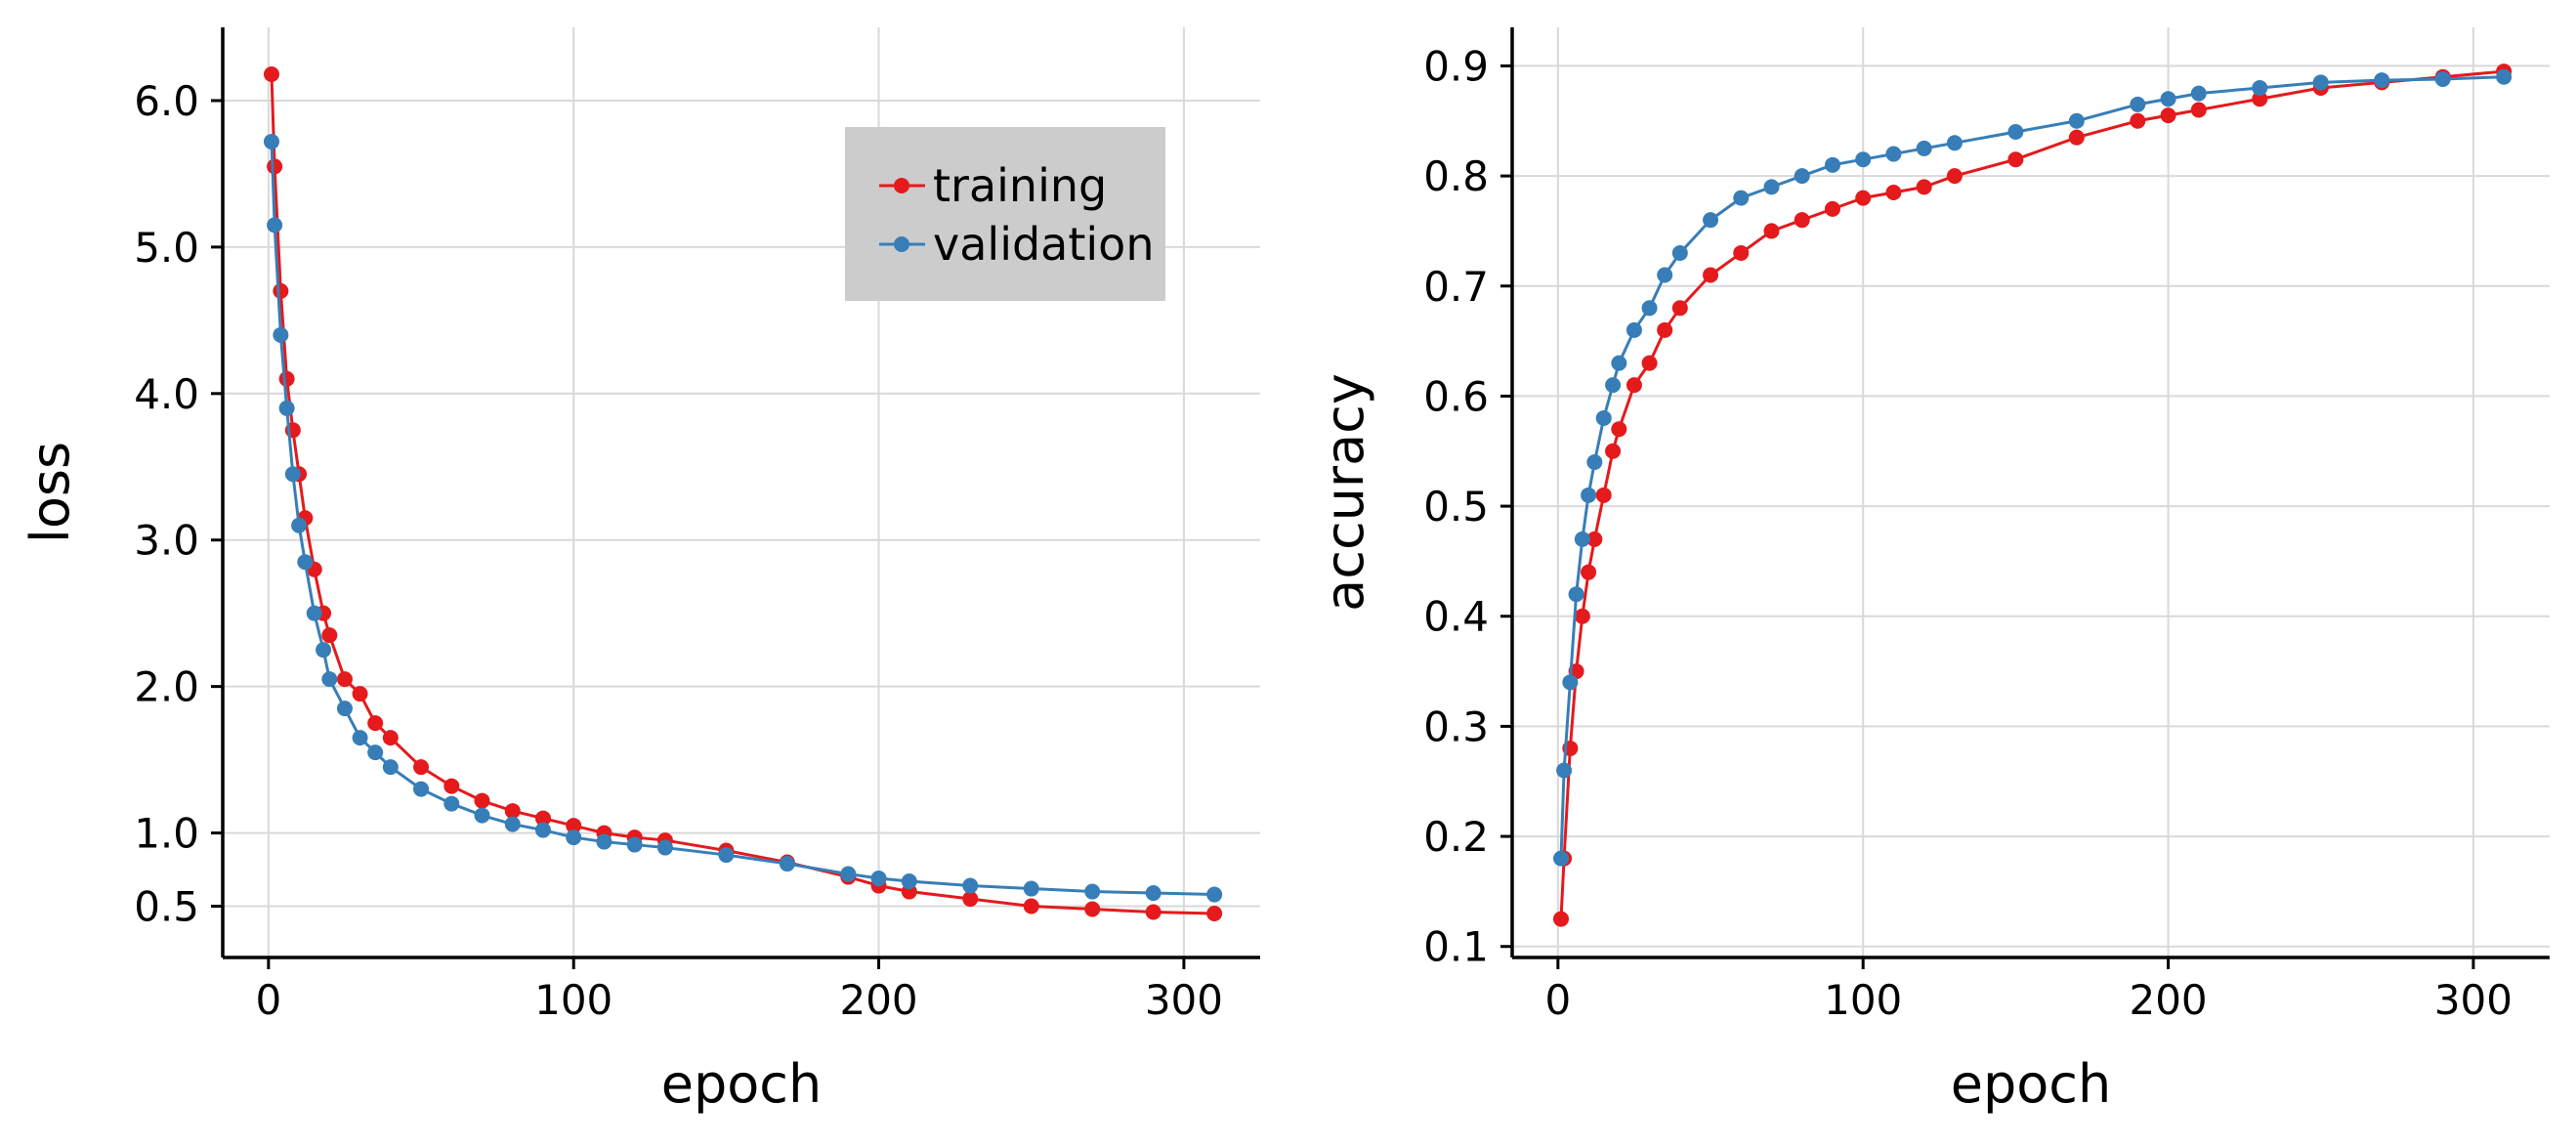 This screenshot has width=2576, height=1148. I want to click on y-tick-label: 0.1, so click(1456, 947).